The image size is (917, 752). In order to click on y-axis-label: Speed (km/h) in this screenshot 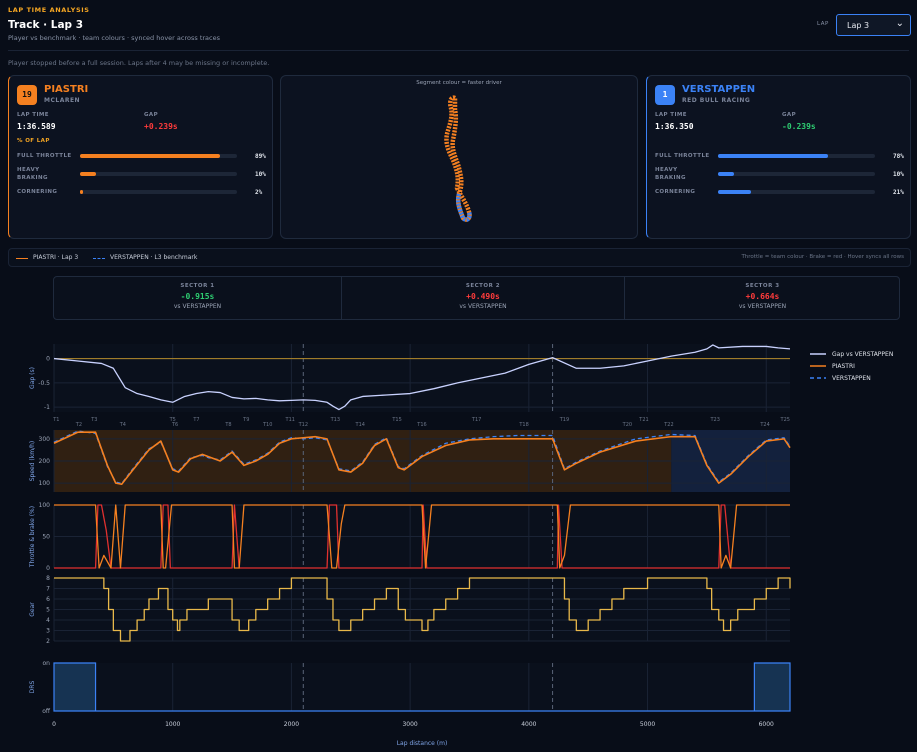, I will do `click(32, 461)`.